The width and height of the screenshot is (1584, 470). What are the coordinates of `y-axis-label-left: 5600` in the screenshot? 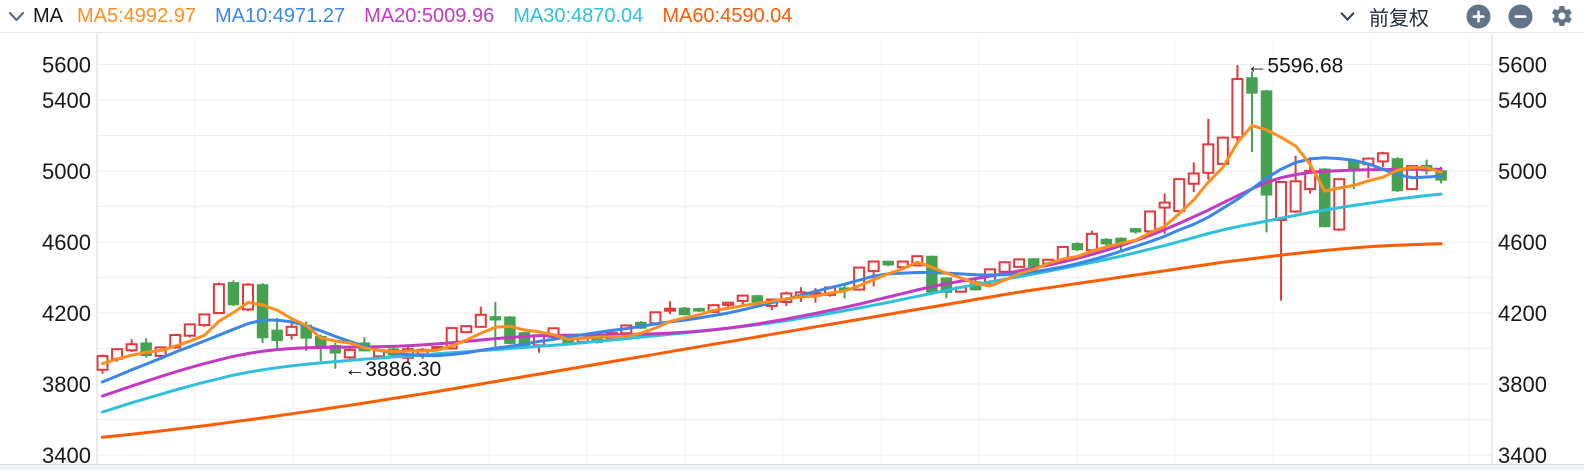 It's located at (66, 65).